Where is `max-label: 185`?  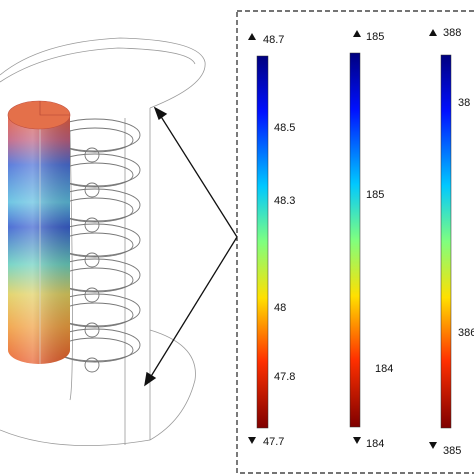
max-label: 185 is located at coordinates (375, 37).